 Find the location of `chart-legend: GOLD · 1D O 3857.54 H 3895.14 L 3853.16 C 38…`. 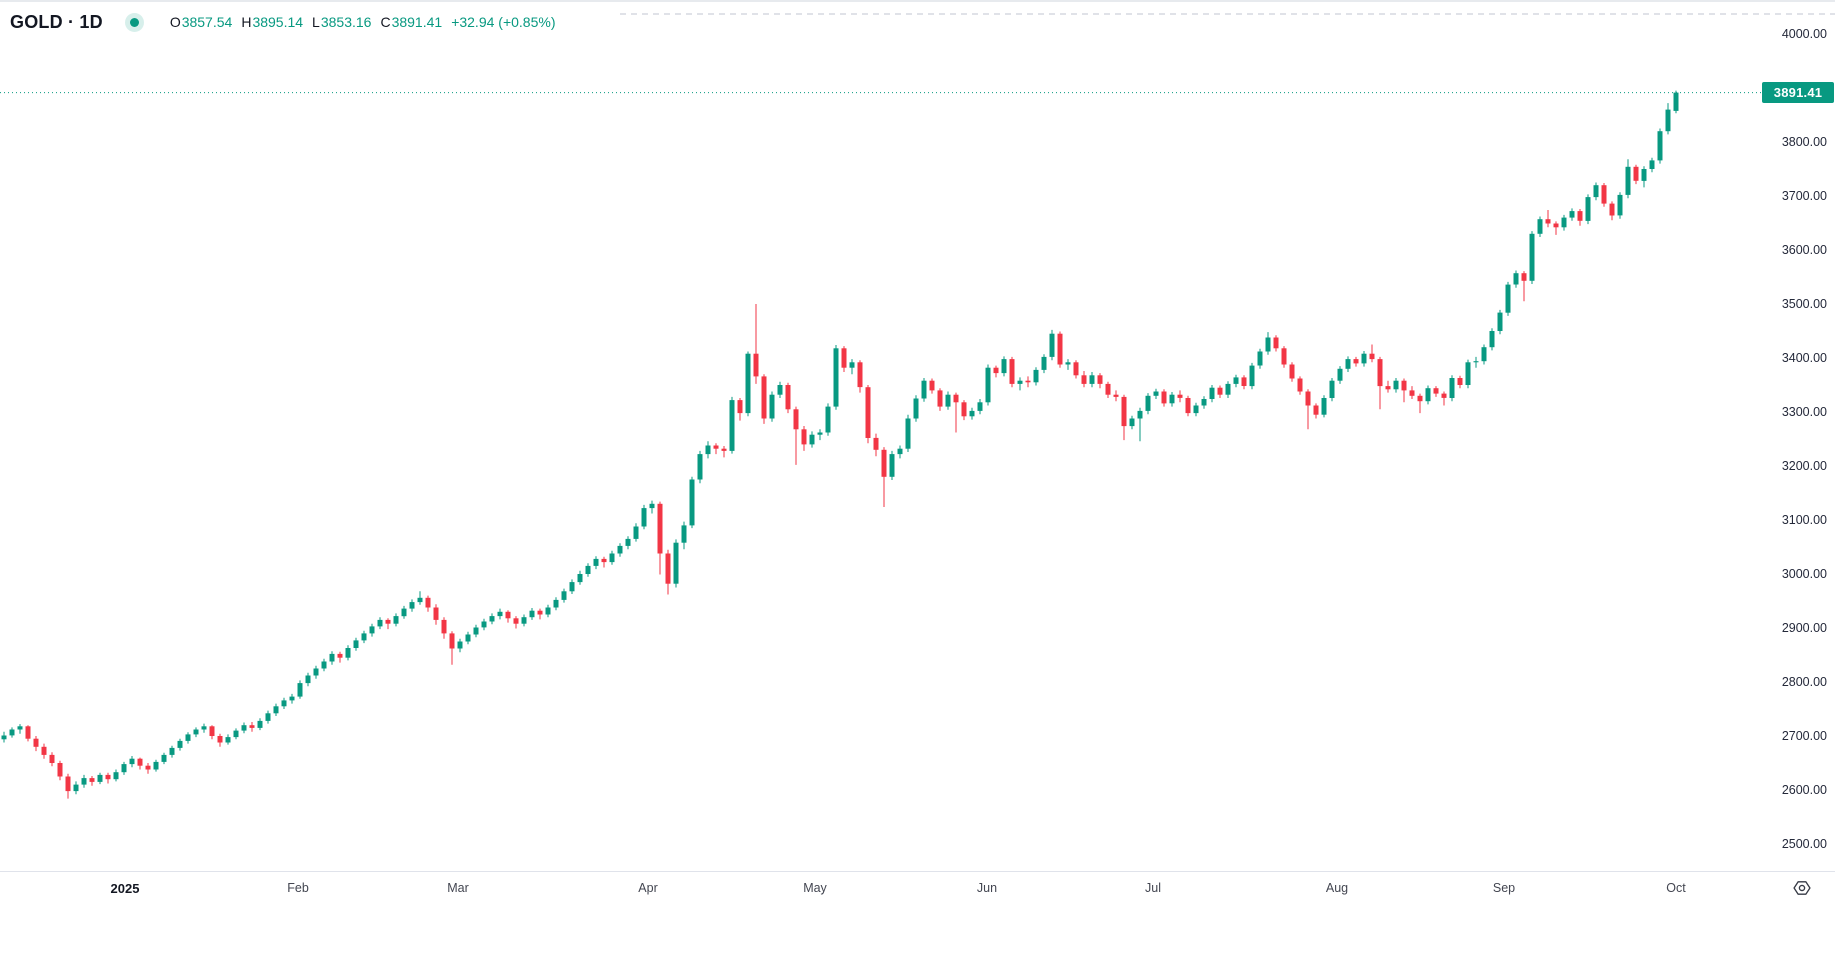

chart-legend: GOLD · 1D O 3857.54 H 3895.14 L 3853.16 C 38… is located at coordinates (282, 22).